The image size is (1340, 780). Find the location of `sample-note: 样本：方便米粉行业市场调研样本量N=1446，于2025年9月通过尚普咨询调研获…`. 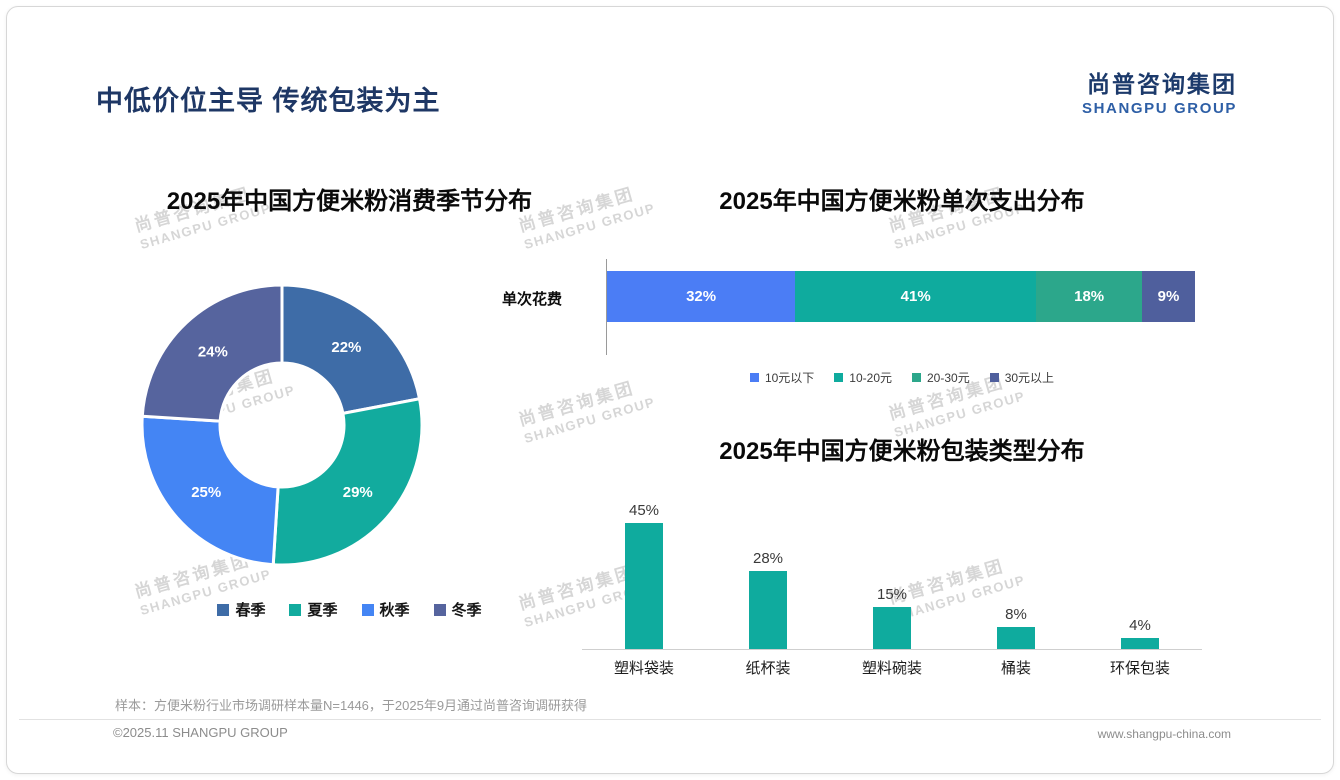

sample-note: 样本：方便米粉行业市场调研样本量N=1446，于2025年9月通过尚普咨询调研获… is located at coordinates (351, 705).